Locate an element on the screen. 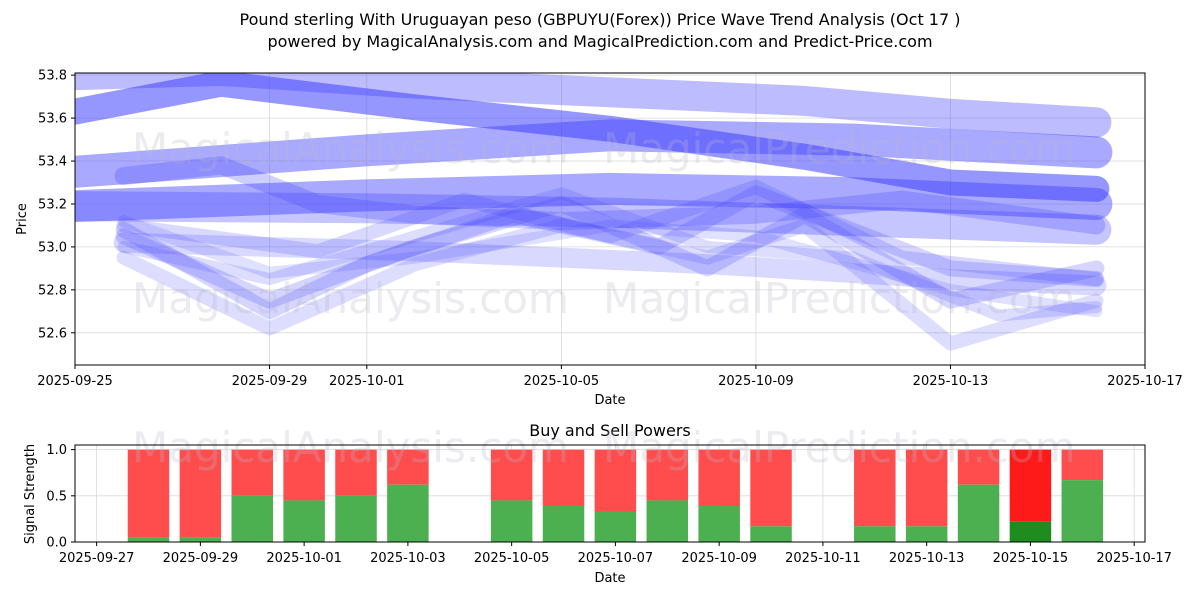 The image size is (1200, 600). price-y-tick-label: 53.2 is located at coordinates (52, 204).